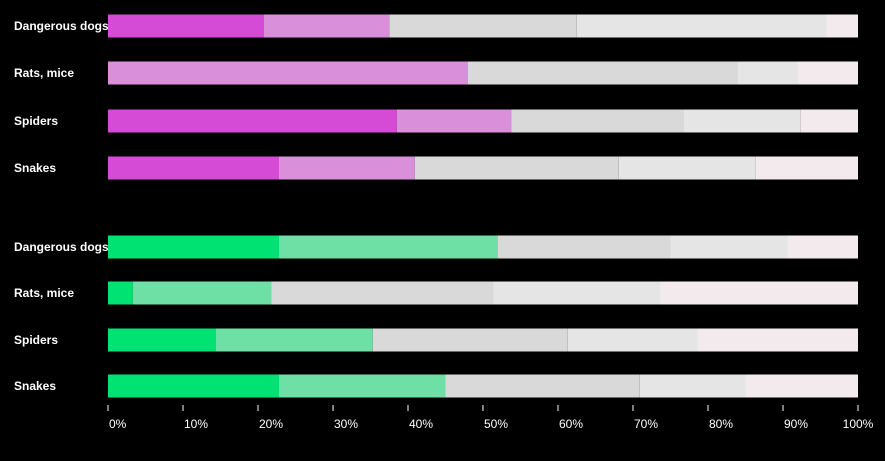 This screenshot has width=885, height=461. I want to click on x-tick-label: 50%, so click(496, 424).